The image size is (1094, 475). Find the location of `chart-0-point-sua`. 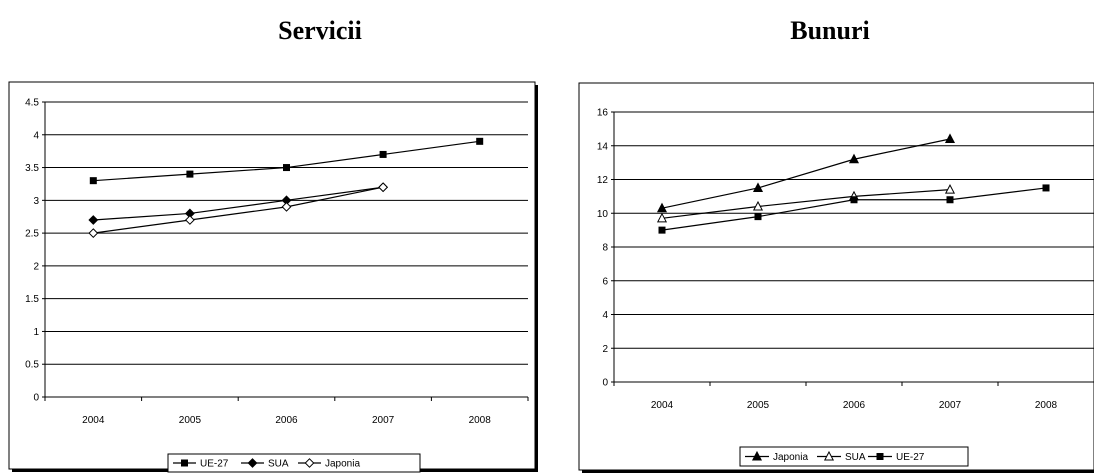

chart-0-point-sua is located at coordinates (93, 220).